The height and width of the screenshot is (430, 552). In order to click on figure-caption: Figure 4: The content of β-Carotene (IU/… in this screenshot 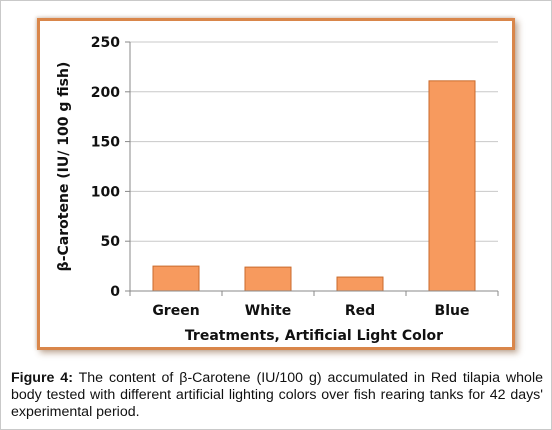, I will do `click(277, 395)`.